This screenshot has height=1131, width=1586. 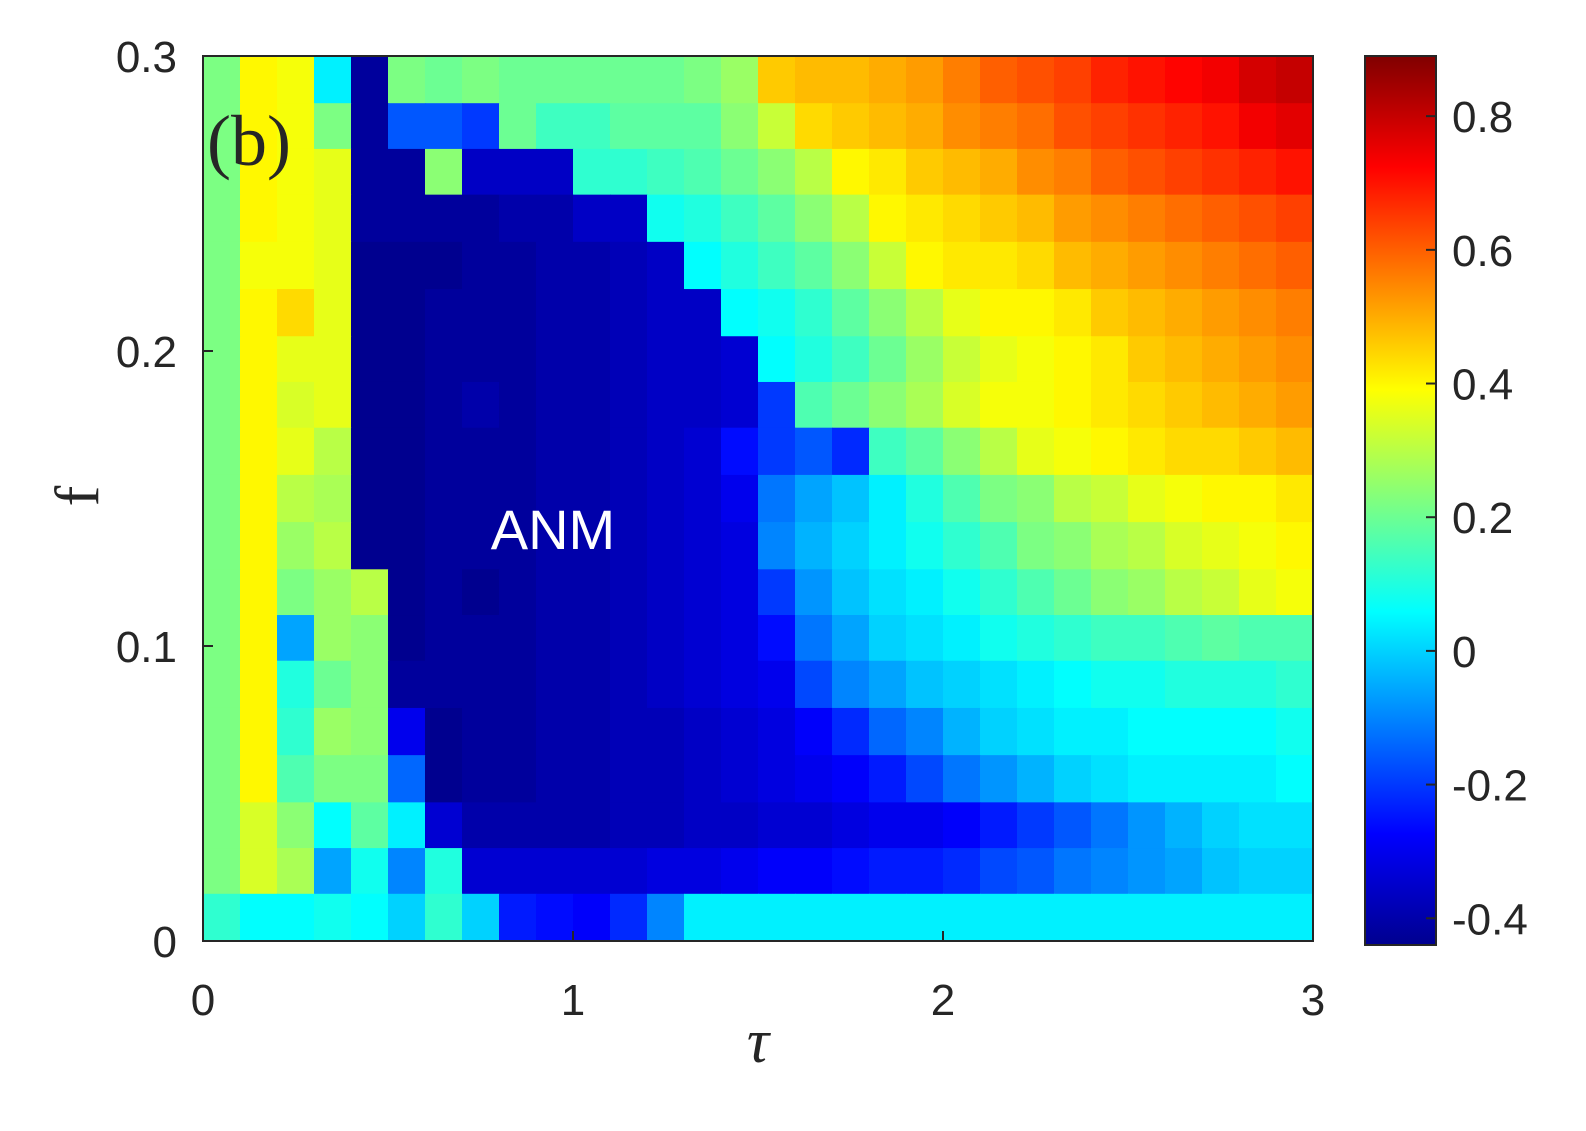 I want to click on y-tick-label: 0.2, so click(x=146, y=352).